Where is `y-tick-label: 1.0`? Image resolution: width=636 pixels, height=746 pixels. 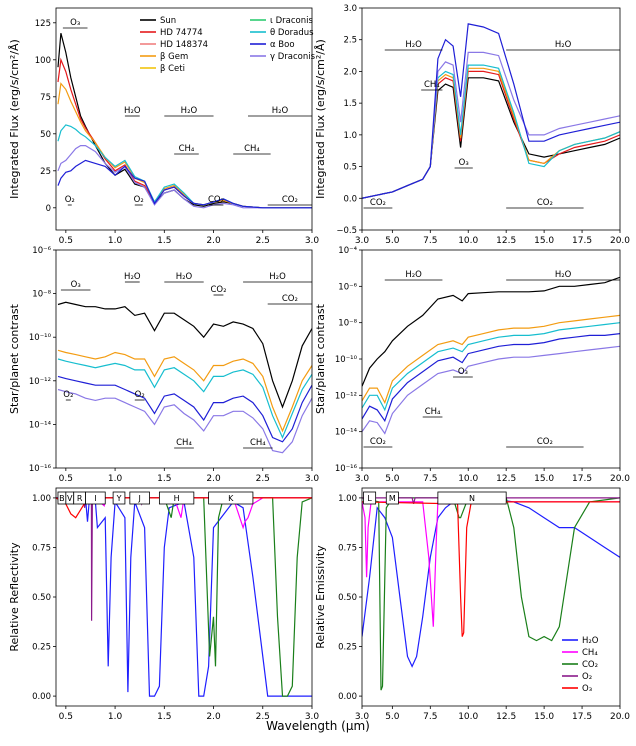
y-tick-label: 1.0 is located at coordinates (350, 136).